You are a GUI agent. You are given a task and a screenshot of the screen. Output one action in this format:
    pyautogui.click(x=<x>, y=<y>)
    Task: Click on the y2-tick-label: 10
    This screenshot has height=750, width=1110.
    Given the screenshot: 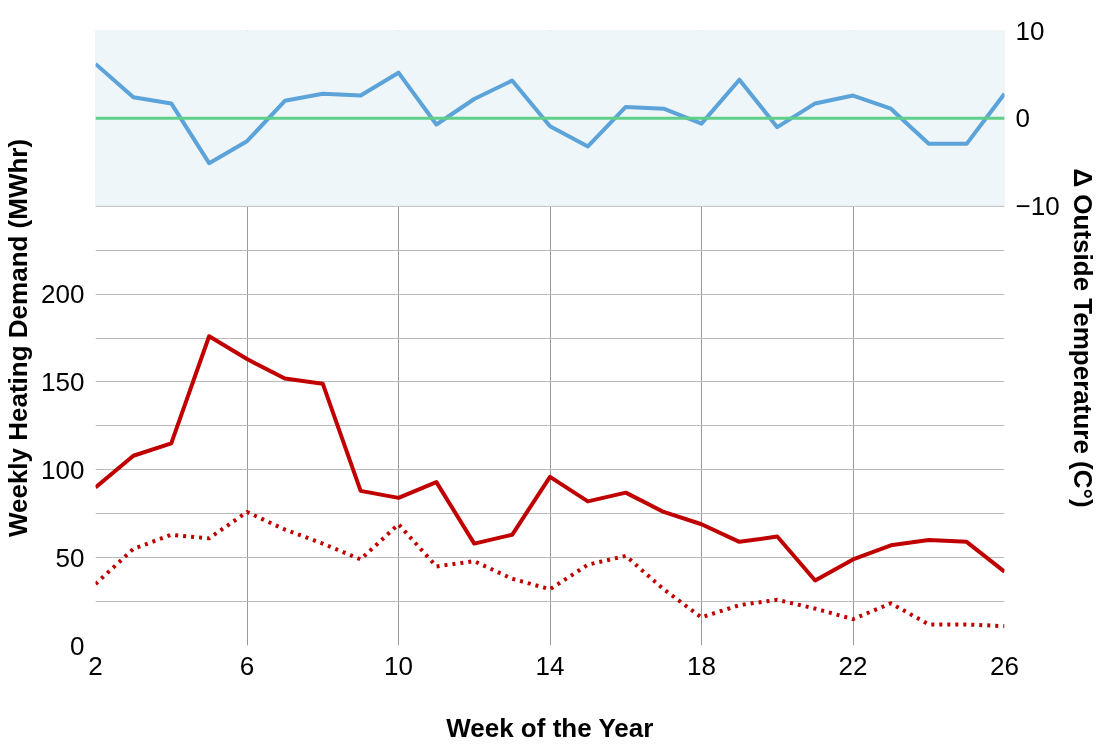 What is the action you would take?
    pyautogui.click(x=1030, y=30)
    